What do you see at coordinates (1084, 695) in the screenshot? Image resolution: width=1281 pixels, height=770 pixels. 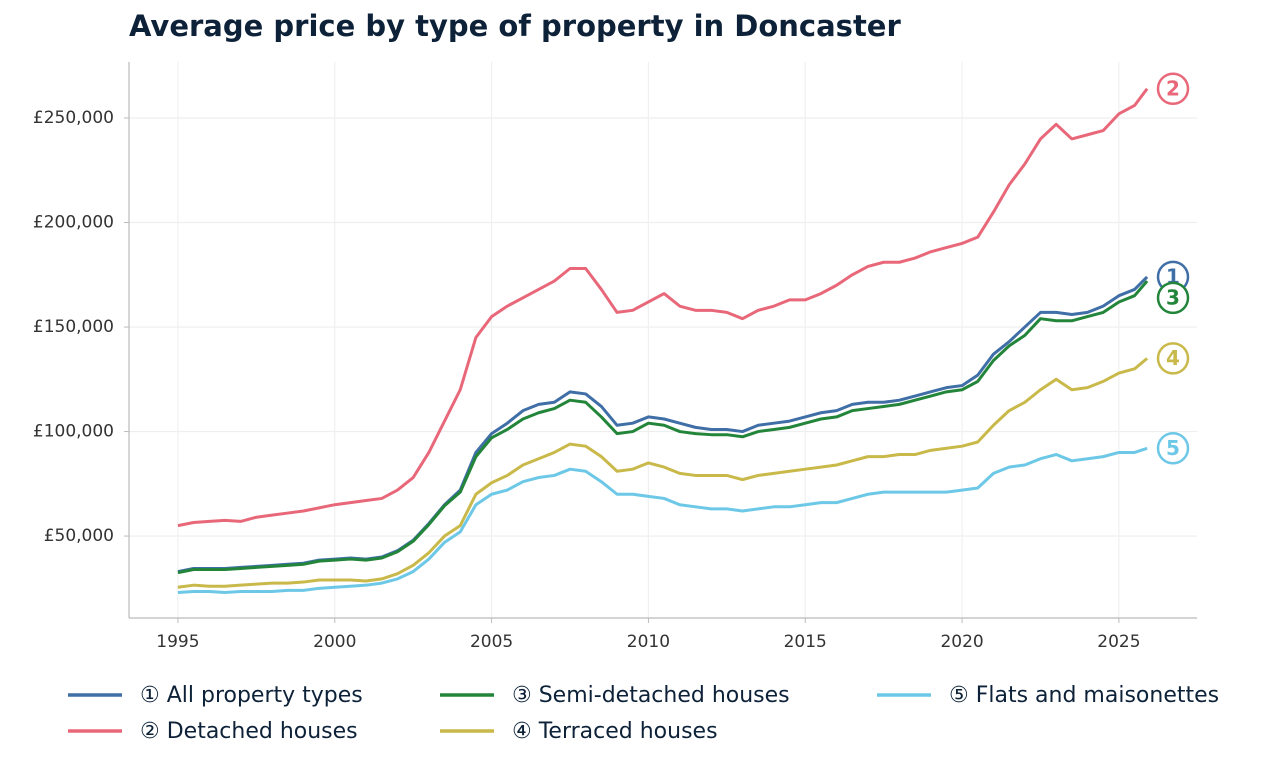 I see `legend-label: ⑤ Flats and maisonettes` at bounding box center [1084, 695].